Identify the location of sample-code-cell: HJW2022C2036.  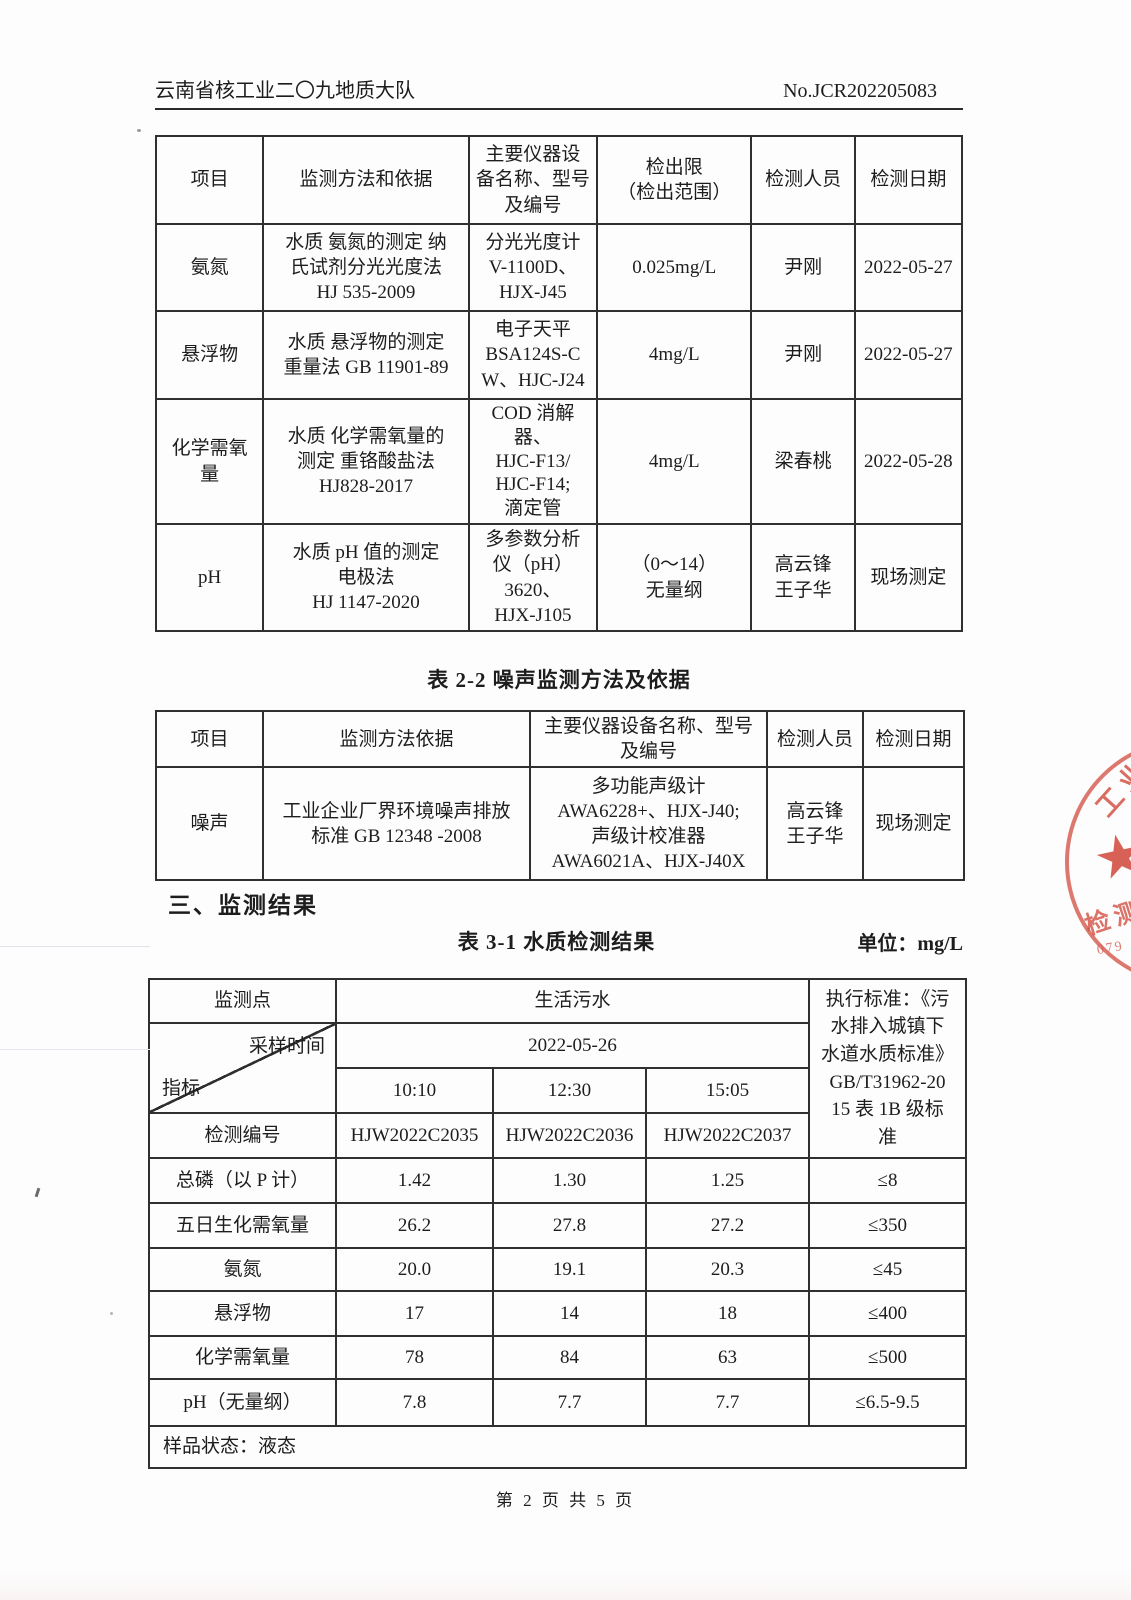
(569, 1135).